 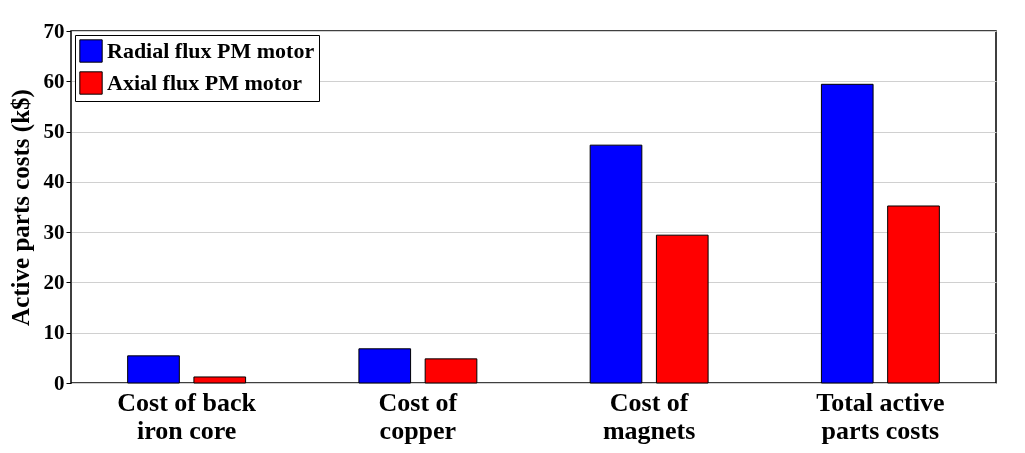 What do you see at coordinates (211, 50) in the screenshot?
I see `legend-label: Radial flux PM motor` at bounding box center [211, 50].